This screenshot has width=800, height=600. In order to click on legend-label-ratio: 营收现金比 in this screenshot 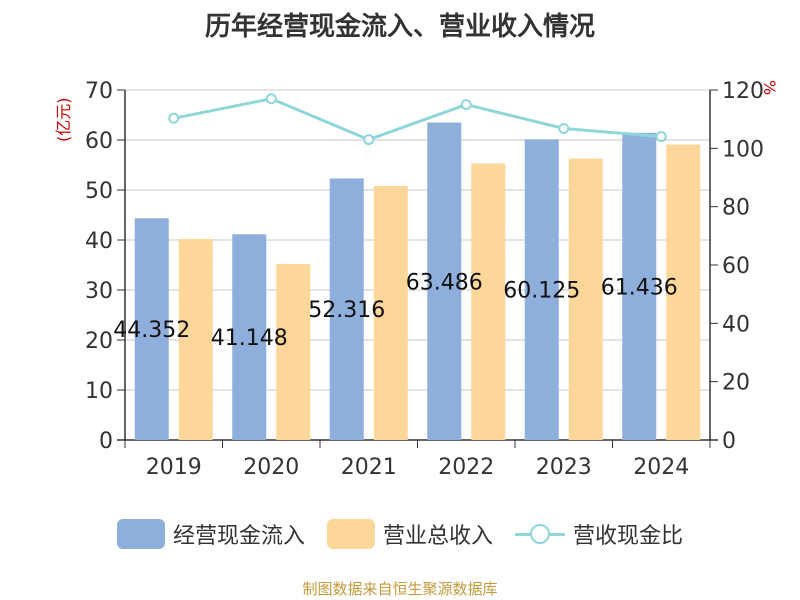, I will do `click(628, 536)`.